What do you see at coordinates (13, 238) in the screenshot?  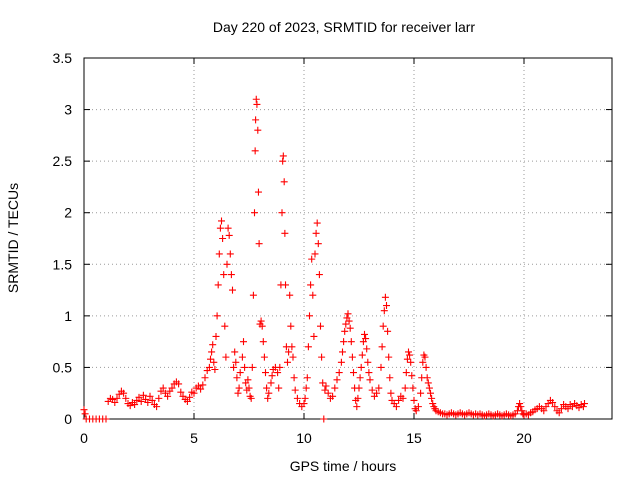 I see `y-axis-title: SRMTID / TECUs` at bounding box center [13, 238].